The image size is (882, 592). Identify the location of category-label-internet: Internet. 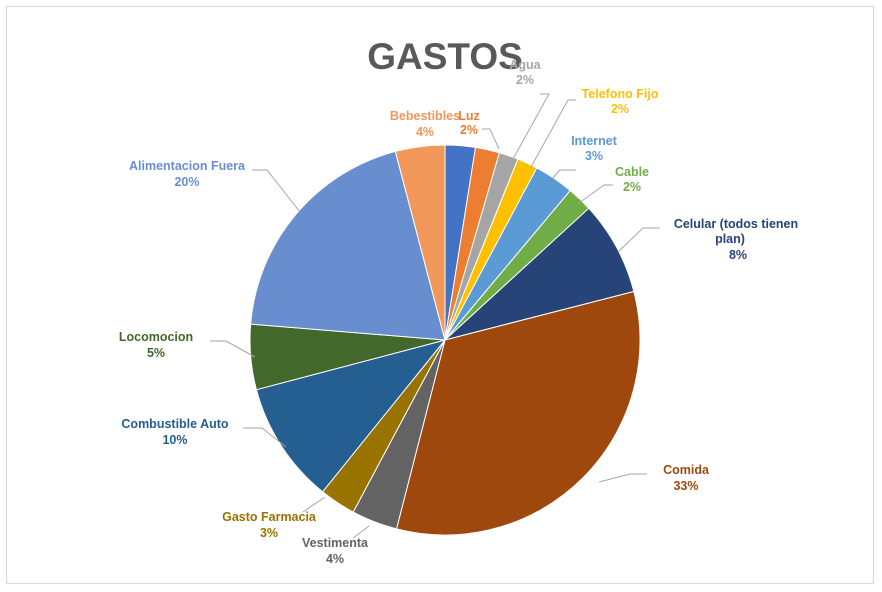
(594, 141).